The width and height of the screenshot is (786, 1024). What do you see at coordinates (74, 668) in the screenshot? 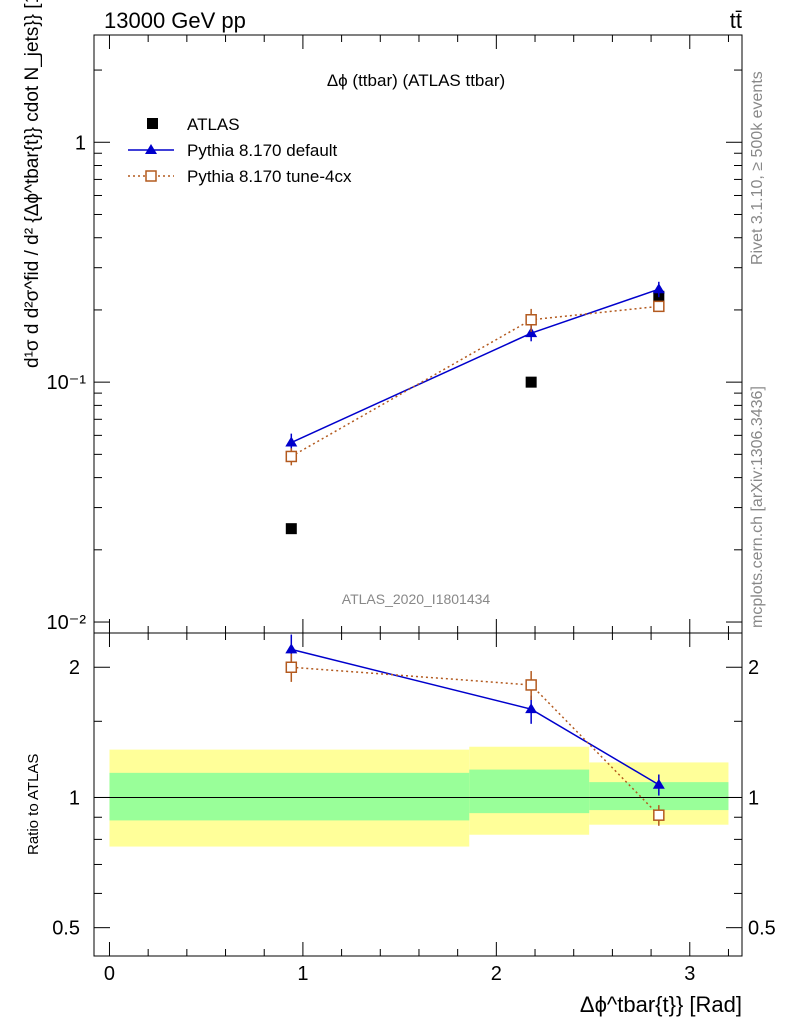
I see `ratio-y-tick-label: 2` at bounding box center [74, 668].